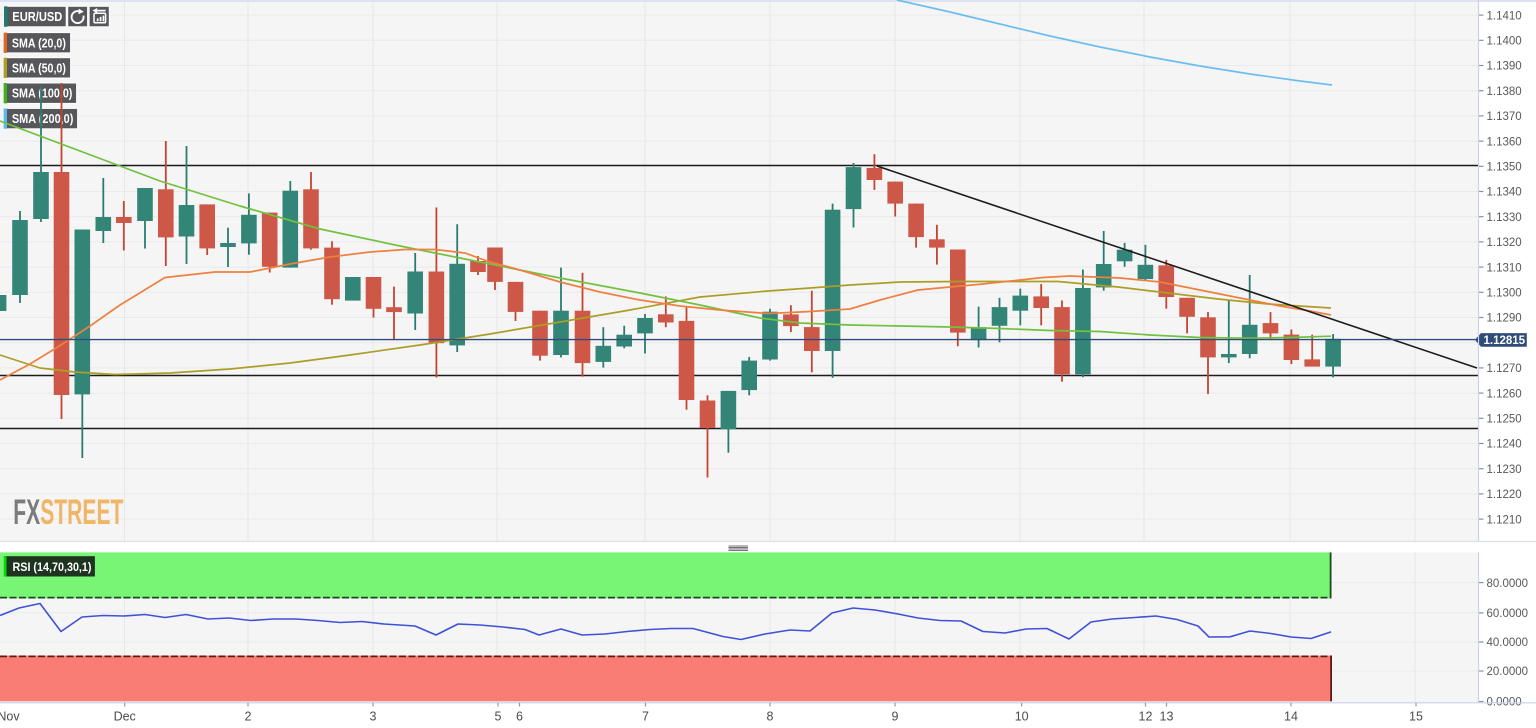 The height and width of the screenshot is (728, 1536). I want to click on svg-text: 1.1390, so click(1504, 67).